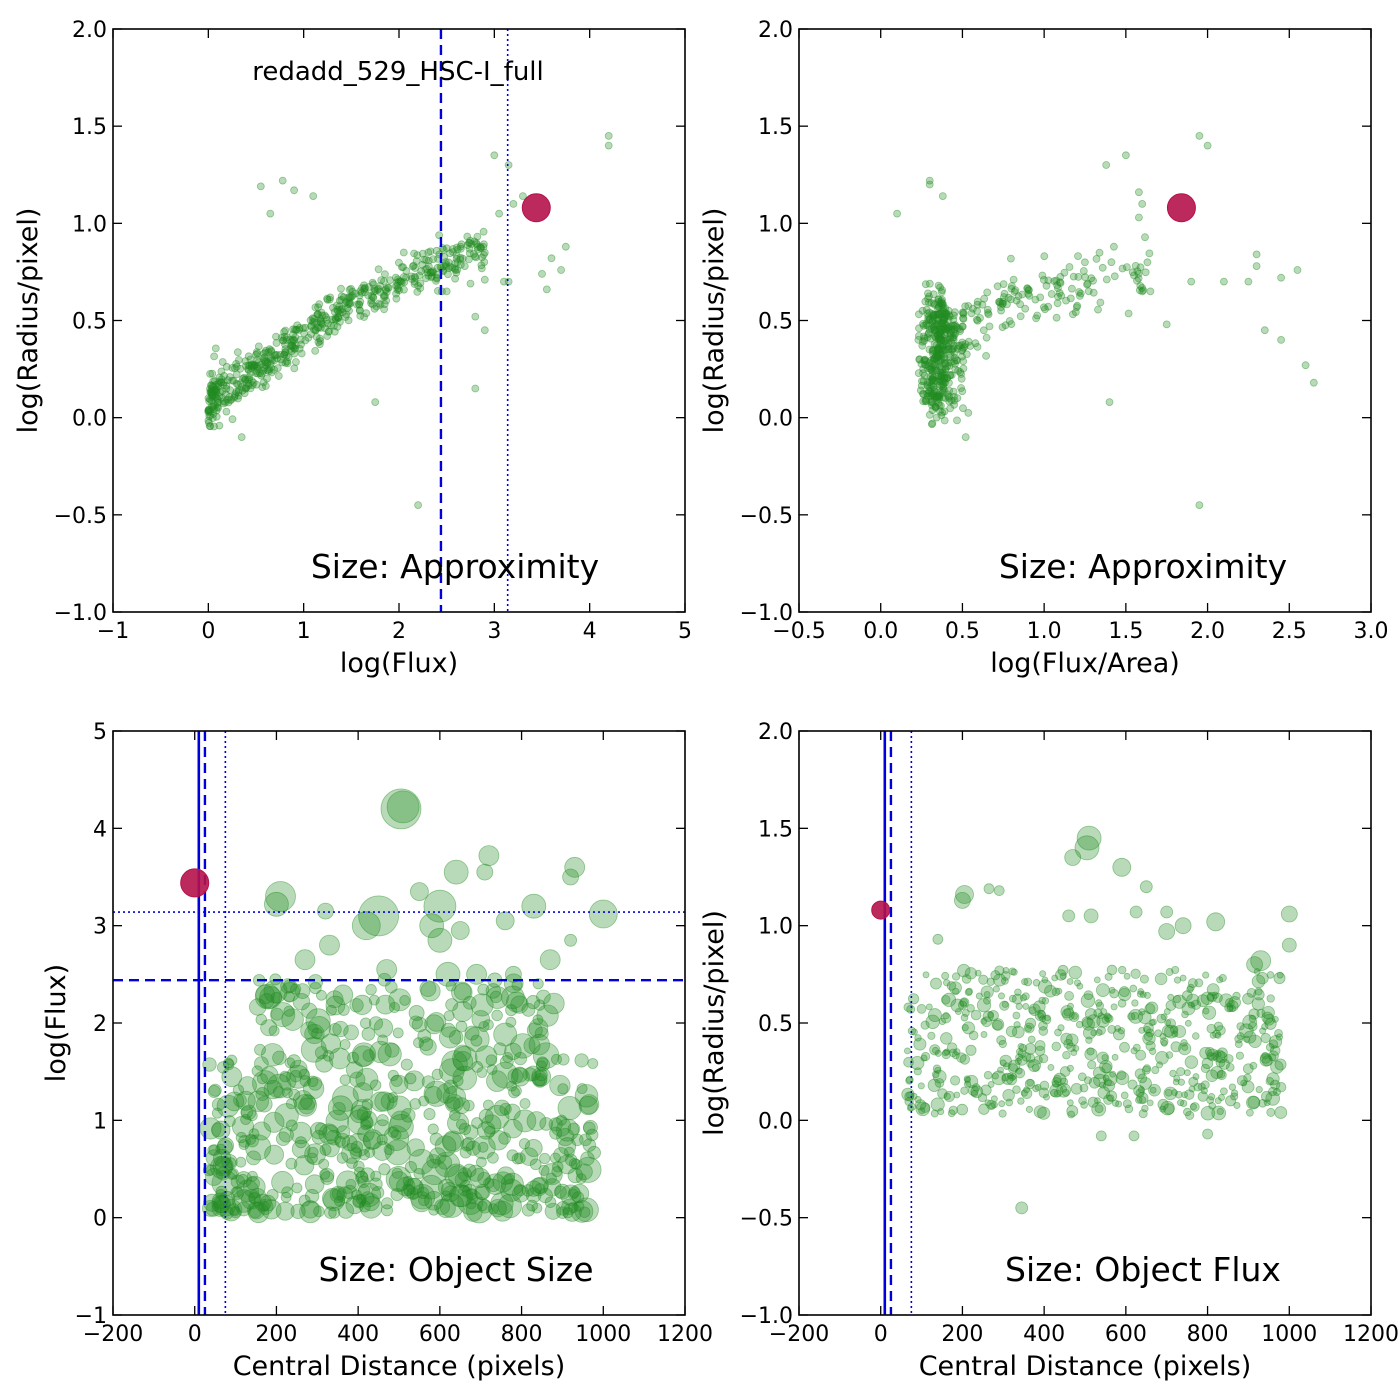  I want to click on y-tick-label: 1.0, so click(89, 224).